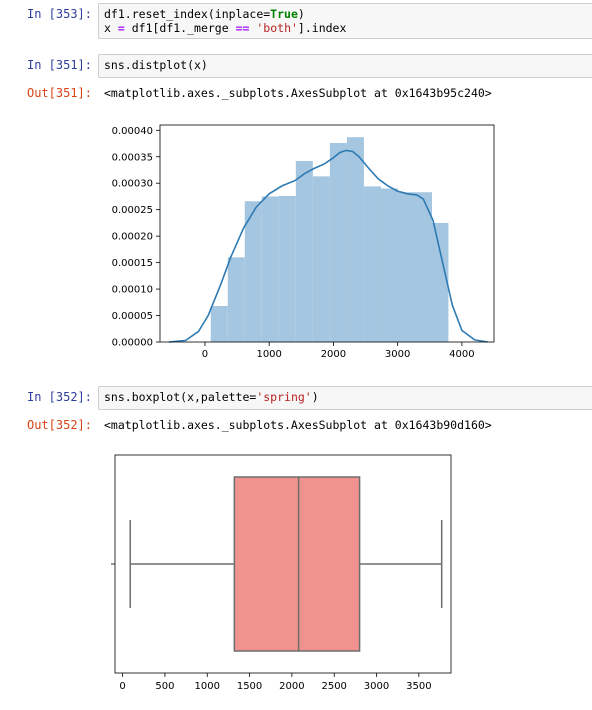 This screenshot has width=592, height=710. What do you see at coordinates (59, 425) in the screenshot?
I see `output-prompt-352: Out[352]:` at bounding box center [59, 425].